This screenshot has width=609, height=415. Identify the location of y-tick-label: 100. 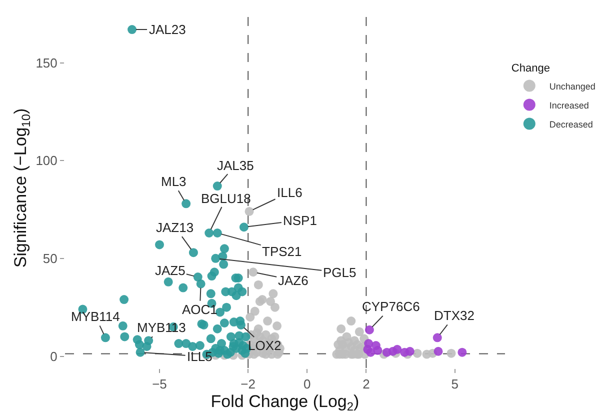
(47, 160).